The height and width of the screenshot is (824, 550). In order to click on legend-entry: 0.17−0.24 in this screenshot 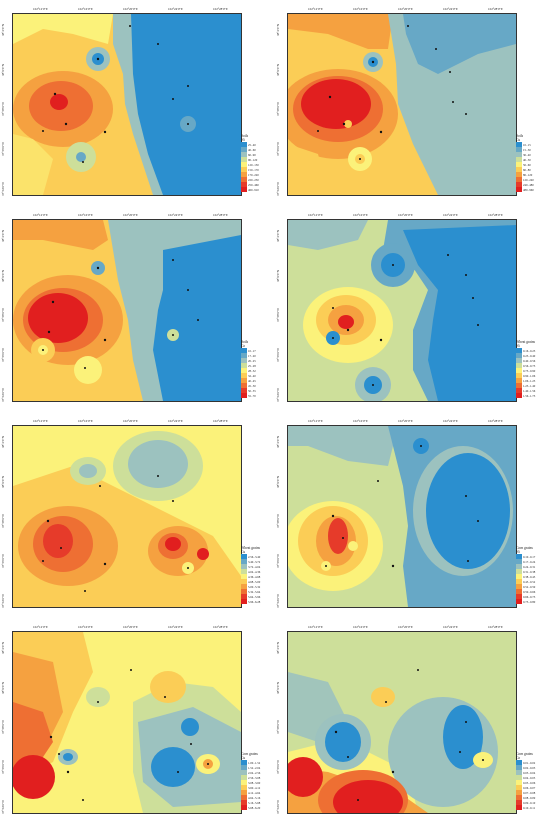, I will do `click(532, 561)`.